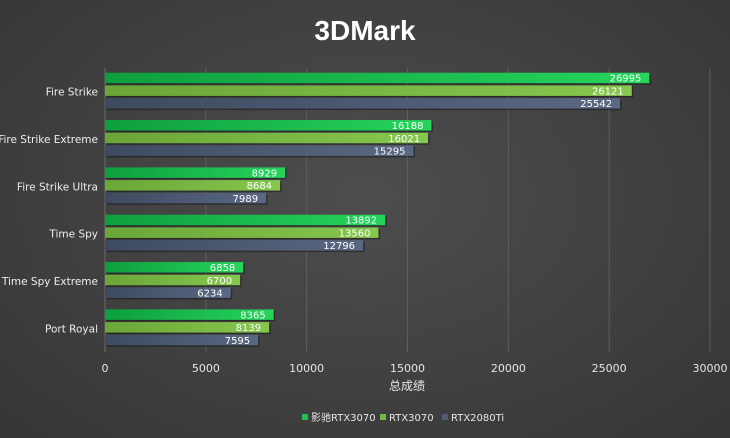 Image resolution: width=730 pixels, height=438 pixels. I want to click on category-label: Port Royal, so click(71, 329).